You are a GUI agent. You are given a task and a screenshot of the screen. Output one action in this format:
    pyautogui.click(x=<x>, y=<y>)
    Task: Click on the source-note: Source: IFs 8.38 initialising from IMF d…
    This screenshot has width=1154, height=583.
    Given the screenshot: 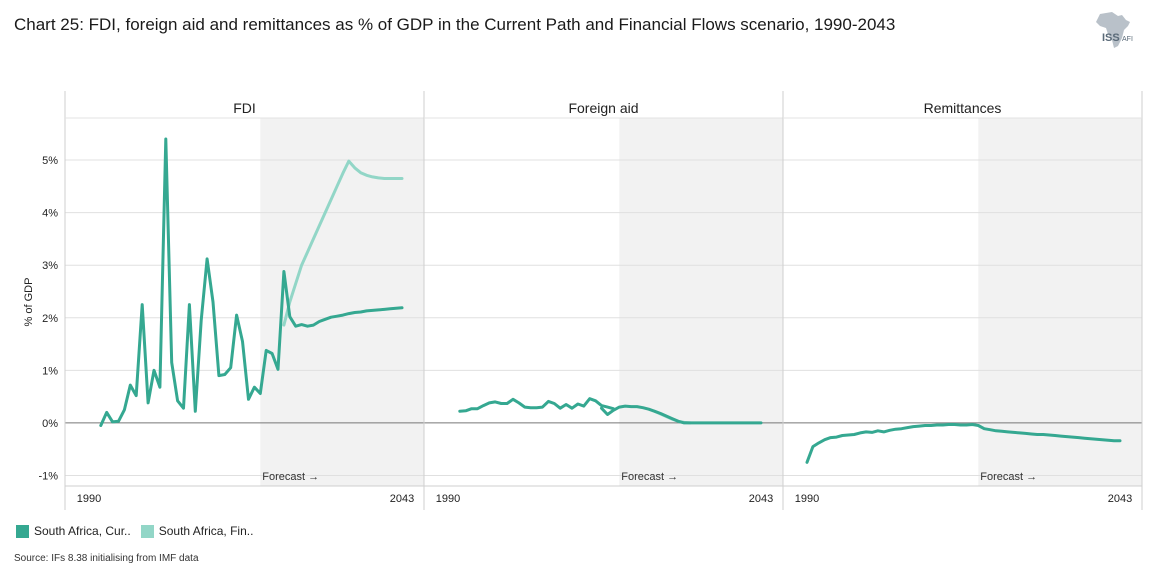 What is the action you would take?
    pyautogui.click(x=106, y=558)
    